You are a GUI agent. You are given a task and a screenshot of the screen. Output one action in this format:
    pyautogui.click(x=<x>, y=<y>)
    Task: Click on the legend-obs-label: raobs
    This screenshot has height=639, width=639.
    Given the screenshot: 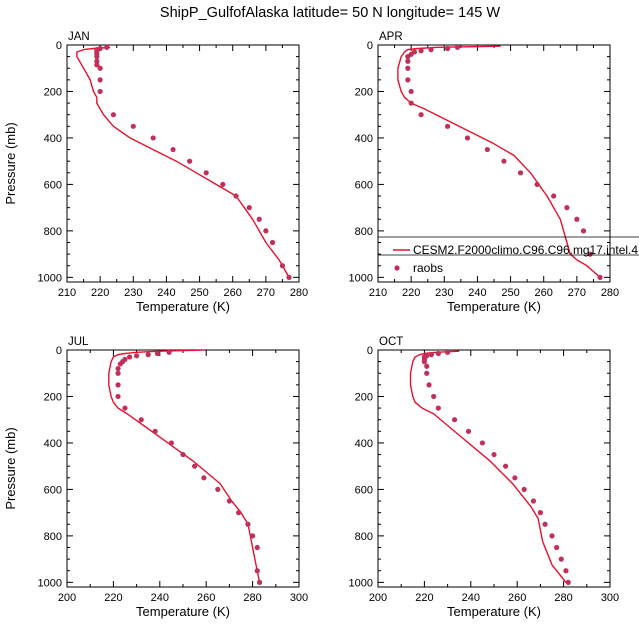 What is the action you would take?
    pyautogui.click(x=428, y=268)
    